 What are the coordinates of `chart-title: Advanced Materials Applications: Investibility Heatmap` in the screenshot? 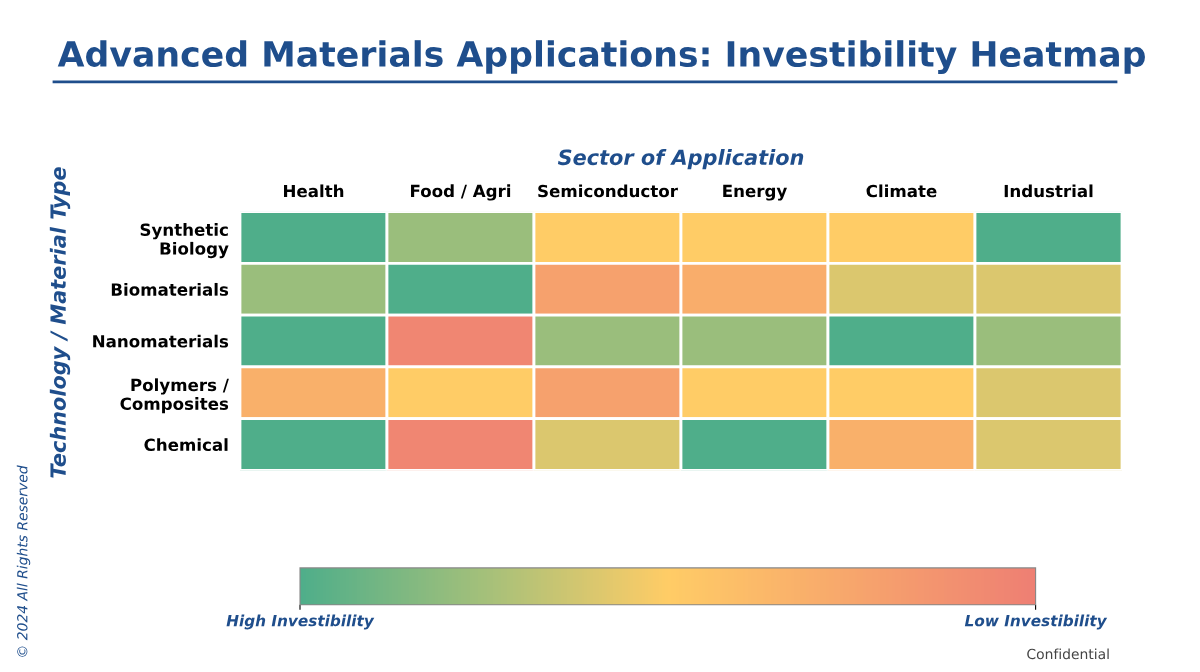 It's located at (601, 57).